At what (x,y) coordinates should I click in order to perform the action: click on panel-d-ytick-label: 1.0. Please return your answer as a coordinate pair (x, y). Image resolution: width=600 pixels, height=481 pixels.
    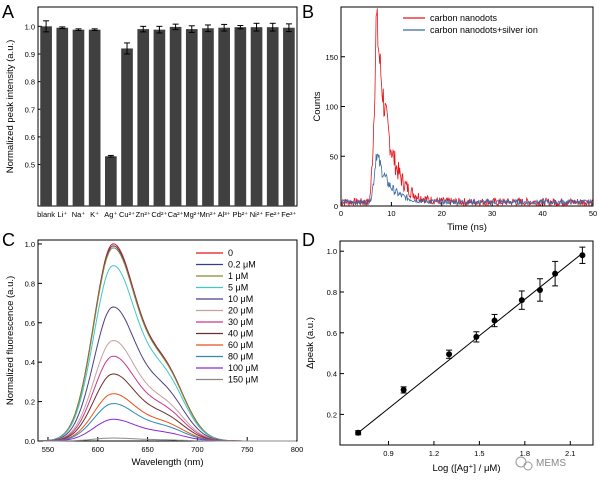
    Looking at the image, I should click on (332, 251).